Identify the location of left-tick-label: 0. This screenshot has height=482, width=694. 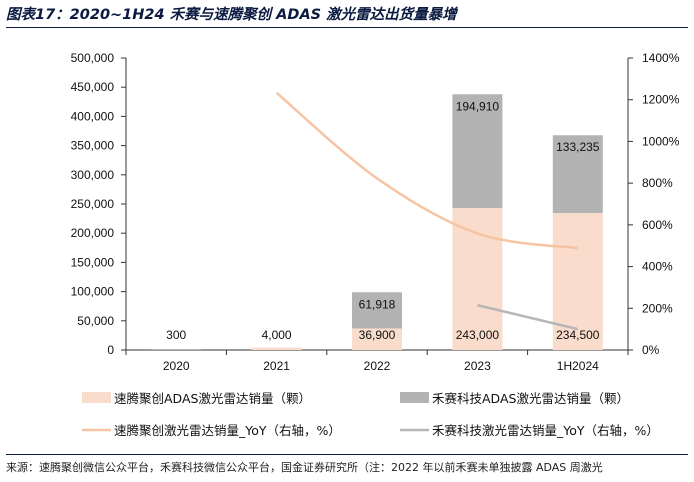
(110, 350).